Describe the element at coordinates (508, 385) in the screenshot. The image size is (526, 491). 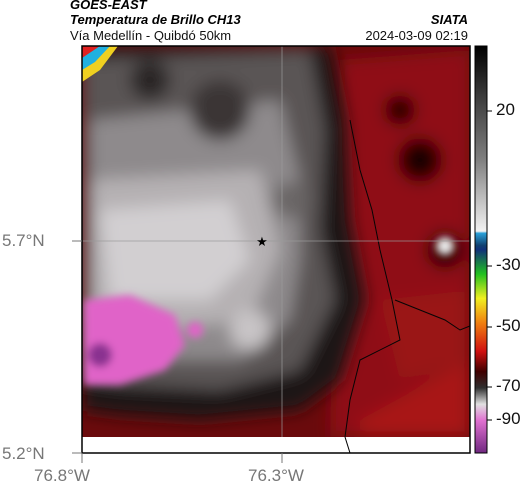
I see `colorbar-tick-neg70: -70` at that location.